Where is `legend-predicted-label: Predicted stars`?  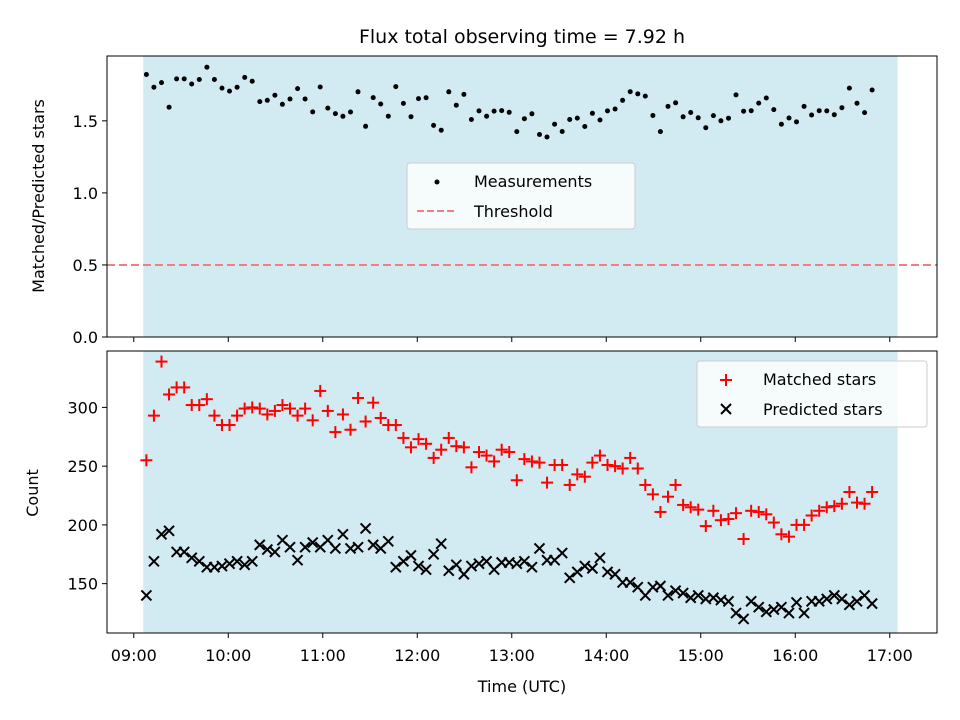 legend-predicted-label: Predicted stars is located at coordinates (823, 409).